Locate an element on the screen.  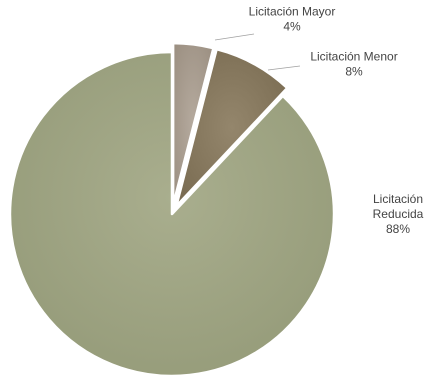
data-label-licitacion-mayor: Licitación Mayor 4% is located at coordinates (292, 19).